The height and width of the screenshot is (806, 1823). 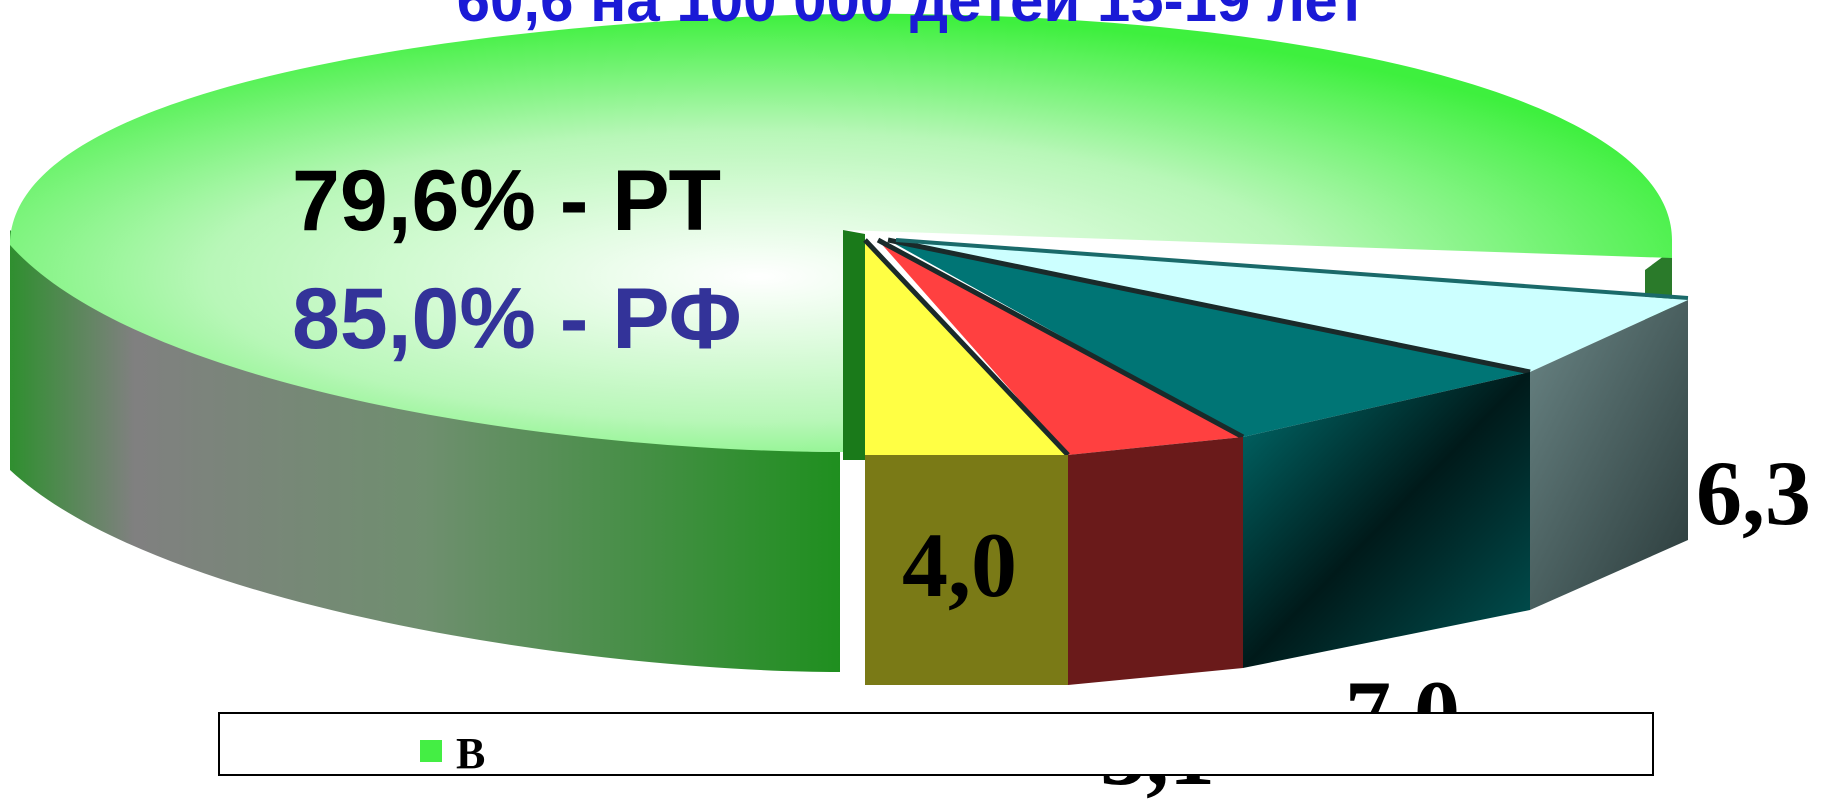 What do you see at coordinates (471, 753) in the screenshot?
I see `legend-entry-label: В` at bounding box center [471, 753].